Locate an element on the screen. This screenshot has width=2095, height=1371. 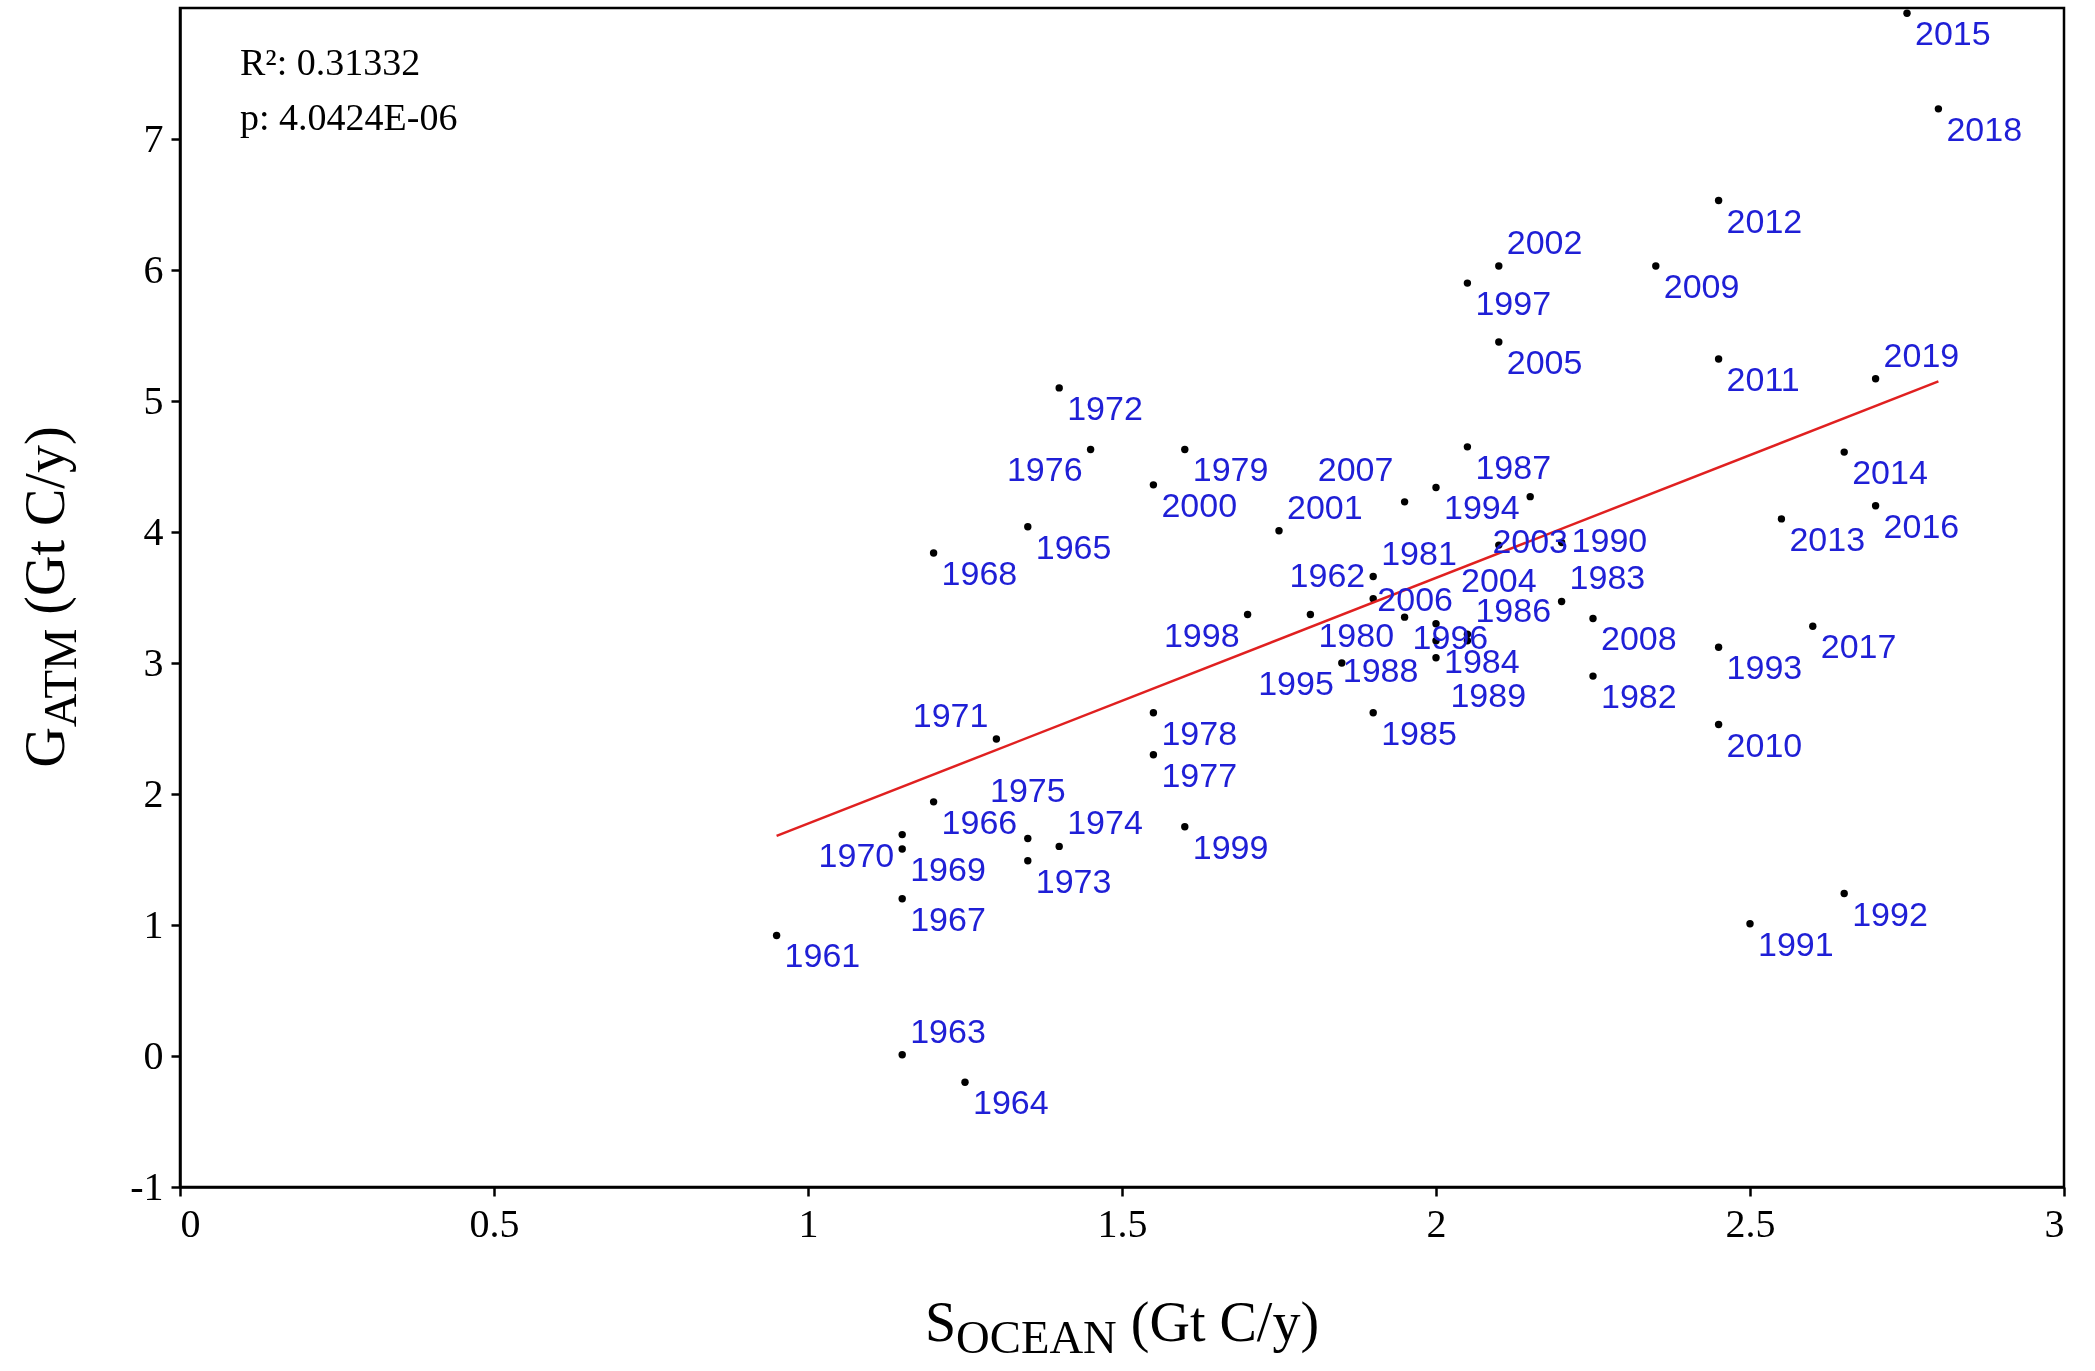
annotation: 1963 is located at coordinates (948, 1030).